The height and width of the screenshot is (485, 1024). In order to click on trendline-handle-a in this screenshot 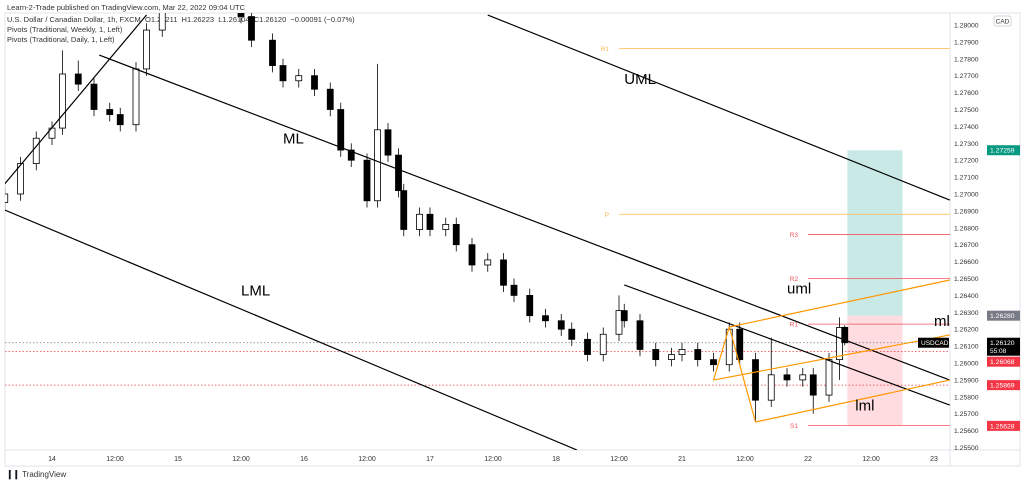, I will do `click(721, 353)`.